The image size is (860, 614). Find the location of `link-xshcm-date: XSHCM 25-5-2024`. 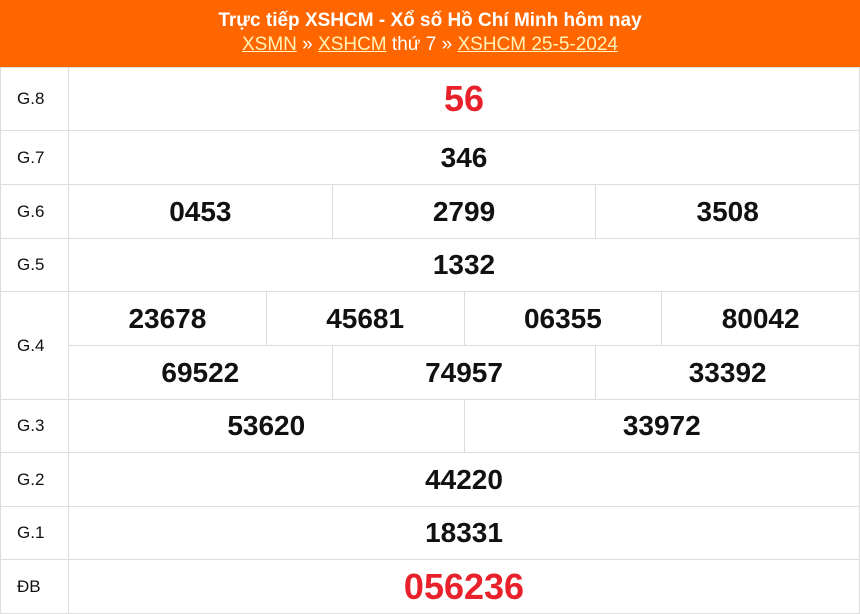

link-xshcm-date: XSHCM 25-5-2024 is located at coordinates (537, 44).